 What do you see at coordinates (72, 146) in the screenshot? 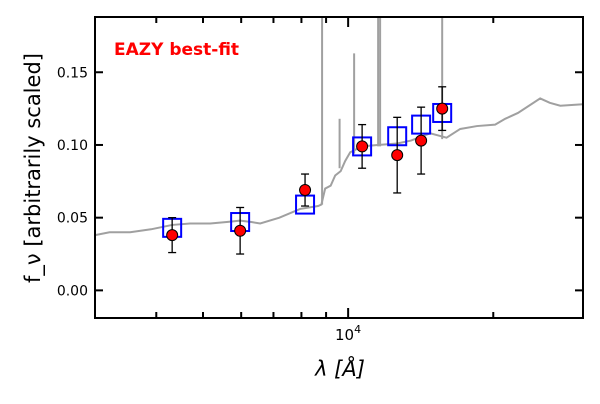
I see `y-tick-label: 0.10` at bounding box center [72, 146].